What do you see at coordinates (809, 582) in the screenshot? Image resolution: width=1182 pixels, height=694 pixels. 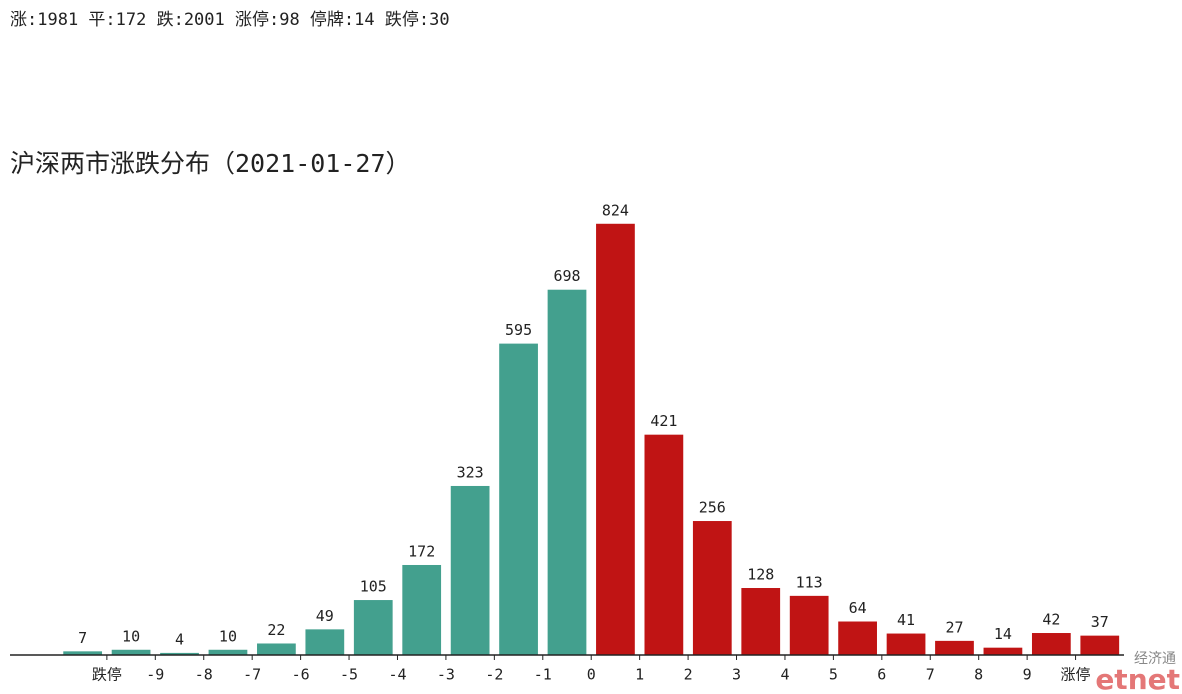 I see `value-label: 113` at bounding box center [809, 582].